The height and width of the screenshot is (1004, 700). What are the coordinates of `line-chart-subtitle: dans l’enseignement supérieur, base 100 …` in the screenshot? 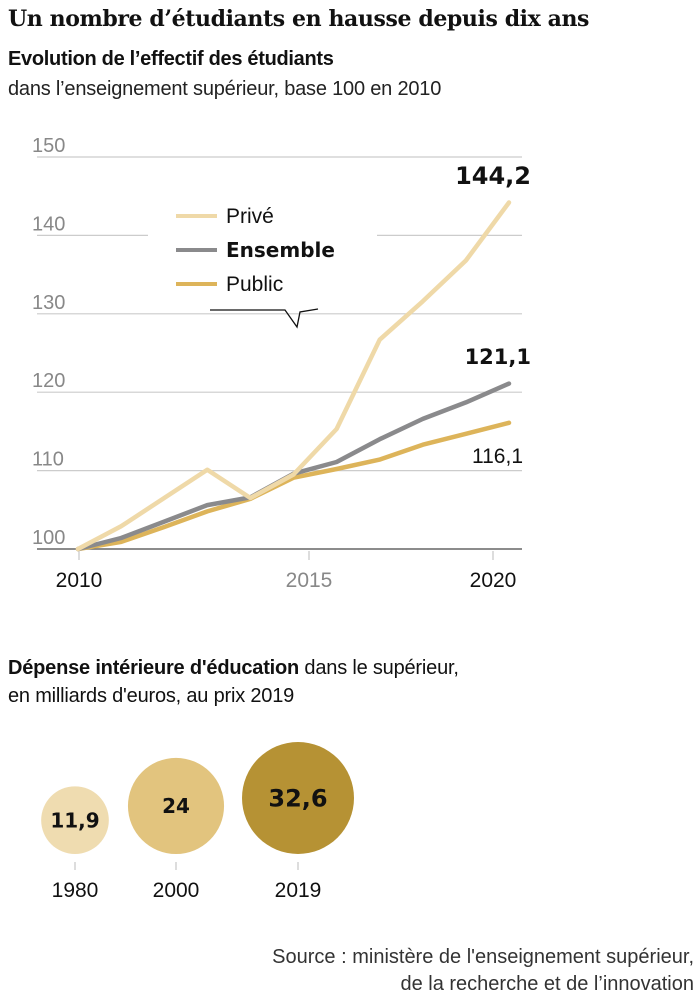 It's located at (225, 89).